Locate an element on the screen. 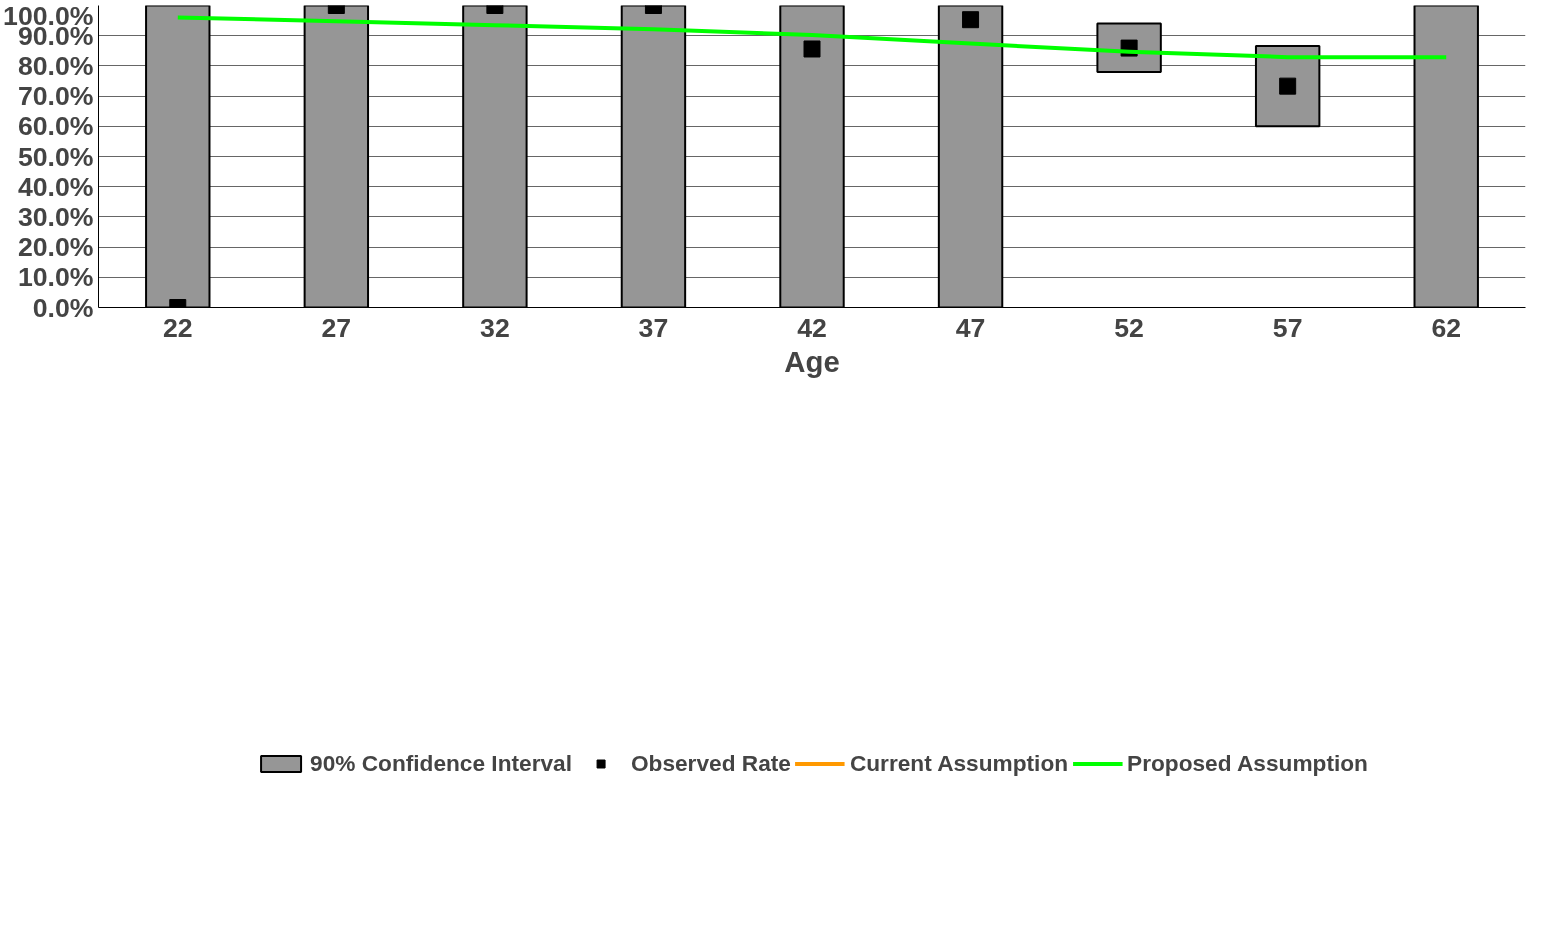 The width and height of the screenshot is (1547, 937). x-tick-label: 52 is located at coordinates (1129, 327).